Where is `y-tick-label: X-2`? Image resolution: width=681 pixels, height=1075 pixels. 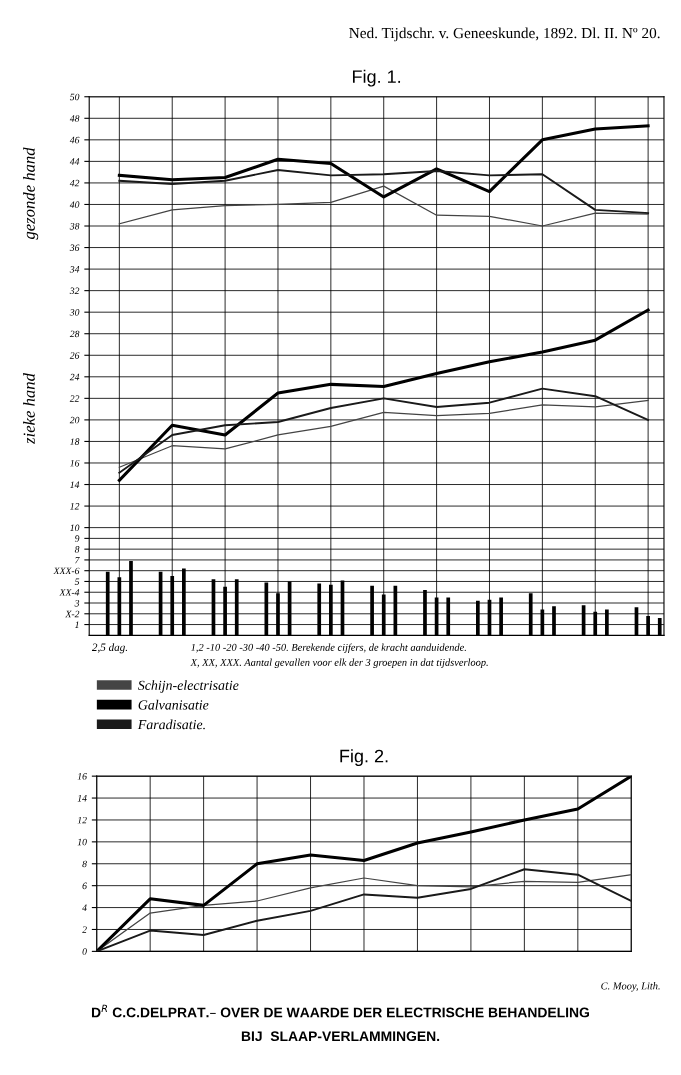
y-tick-label: X-2 is located at coordinates (72, 614).